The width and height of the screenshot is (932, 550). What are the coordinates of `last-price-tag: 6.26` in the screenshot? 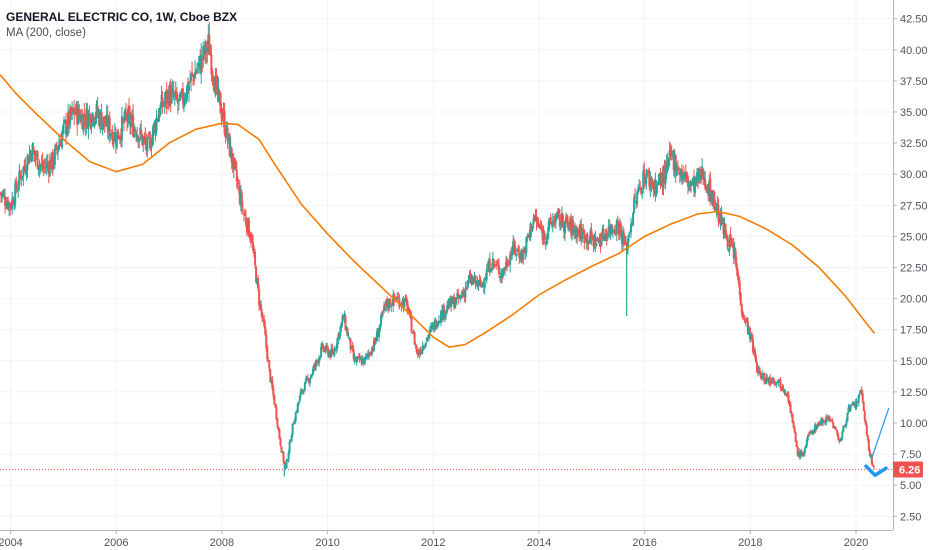 It's located at (908, 469).